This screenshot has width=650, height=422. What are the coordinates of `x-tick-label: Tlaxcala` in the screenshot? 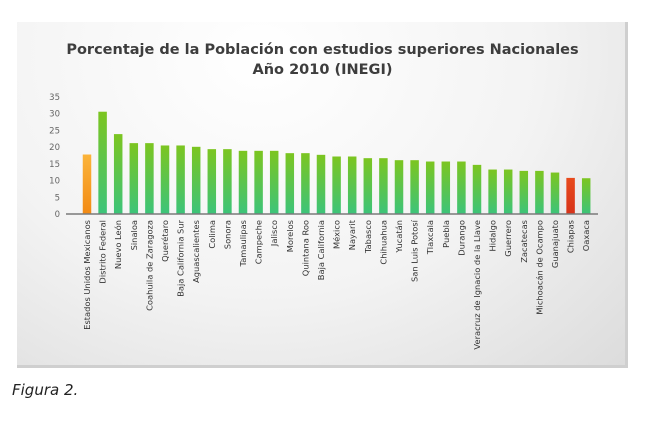 It's located at (430, 237).